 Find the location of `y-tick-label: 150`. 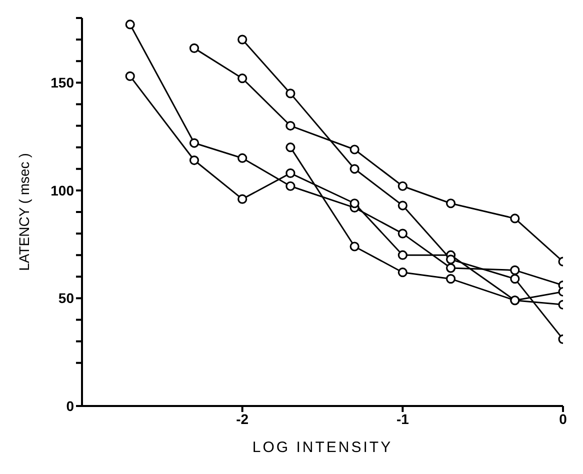

y-tick-label: 150 is located at coordinates (62, 82).